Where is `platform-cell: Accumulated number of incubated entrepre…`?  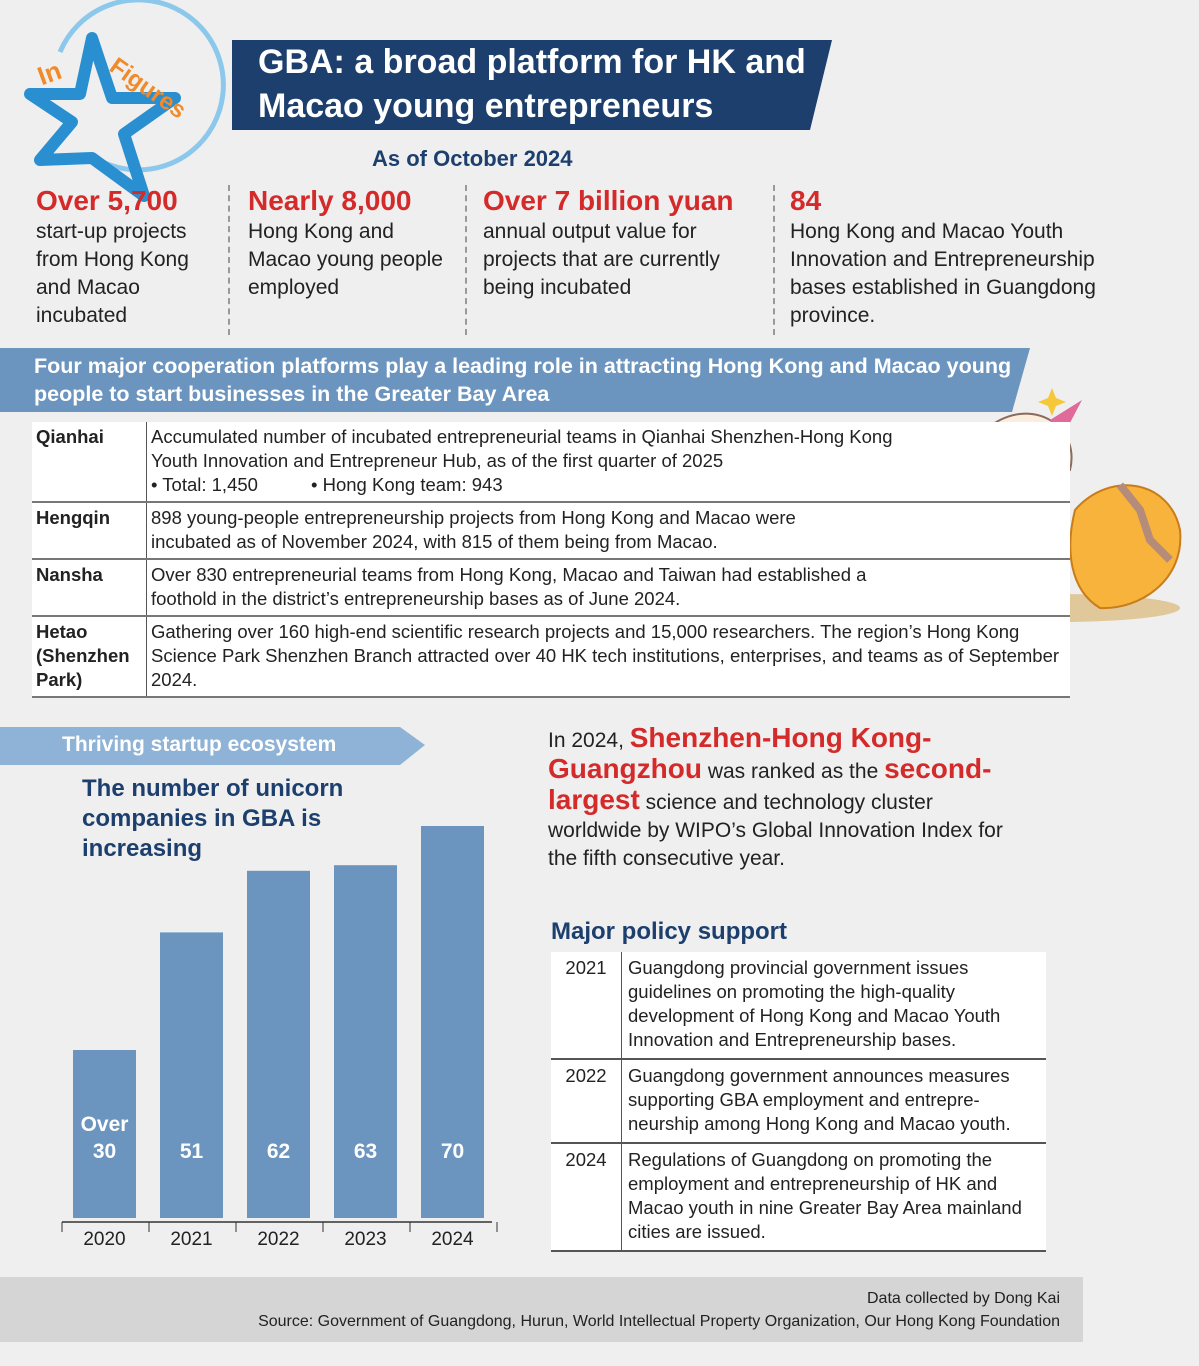 platform-cell: Accumulated number of incubated entrepre… is located at coordinates (608, 462).